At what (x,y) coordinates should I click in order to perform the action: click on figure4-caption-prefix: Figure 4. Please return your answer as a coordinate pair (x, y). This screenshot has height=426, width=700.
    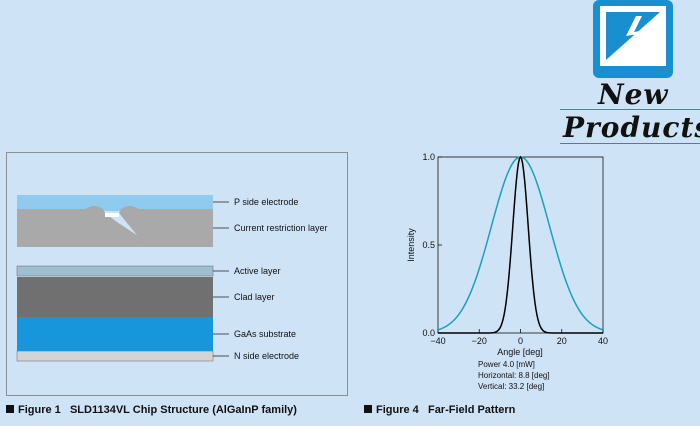
    Looking at the image, I should click on (397, 410).